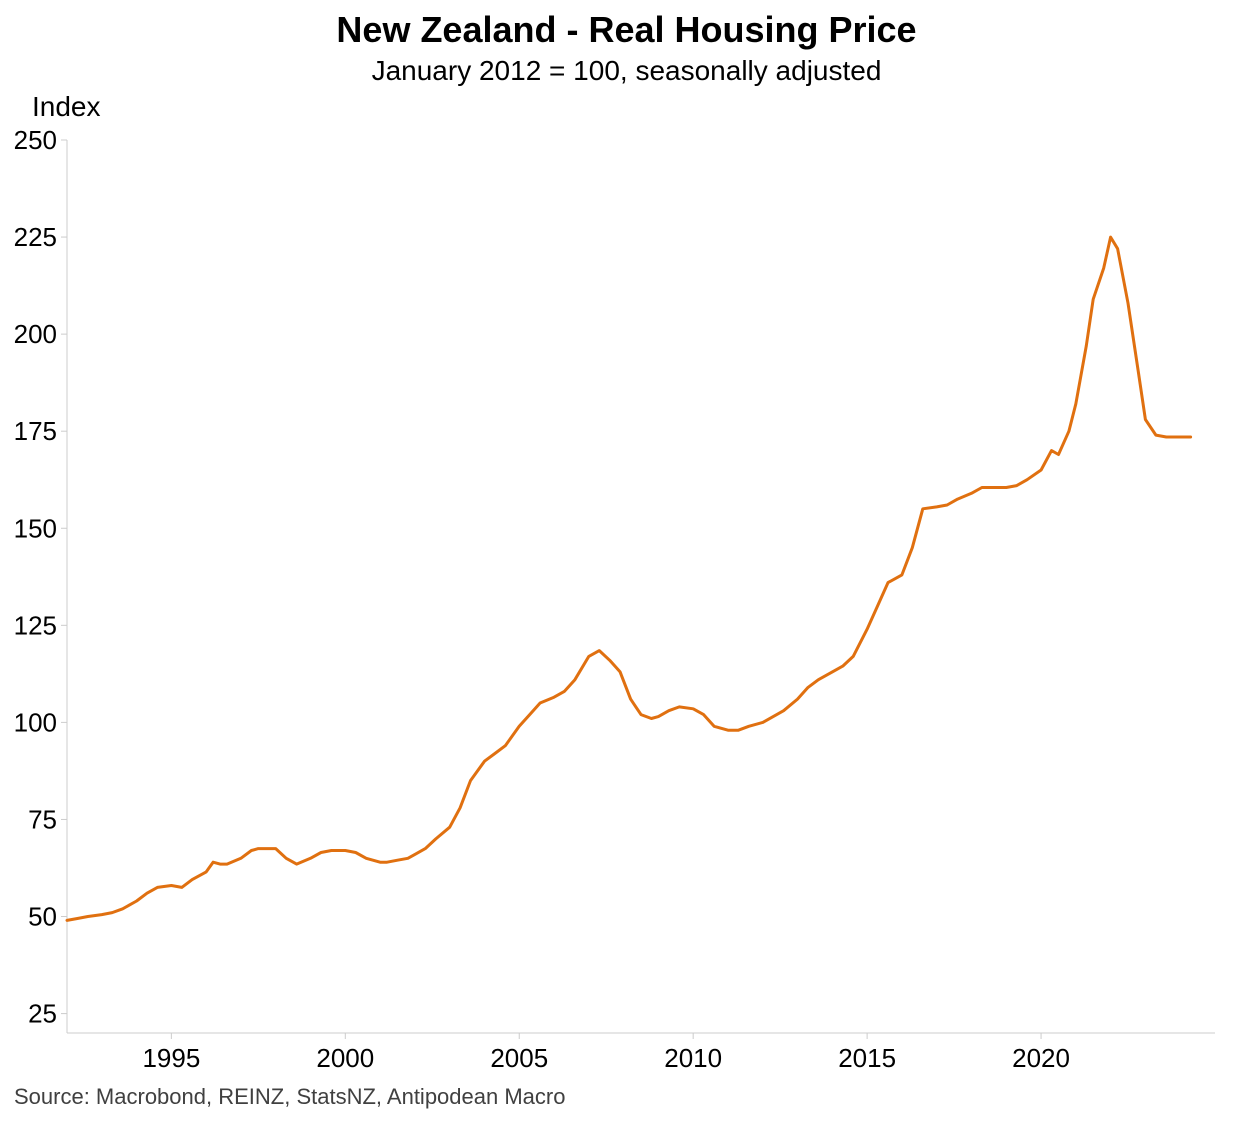  What do you see at coordinates (867, 1058) in the screenshot?
I see `x-tick-label: 2015` at bounding box center [867, 1058].